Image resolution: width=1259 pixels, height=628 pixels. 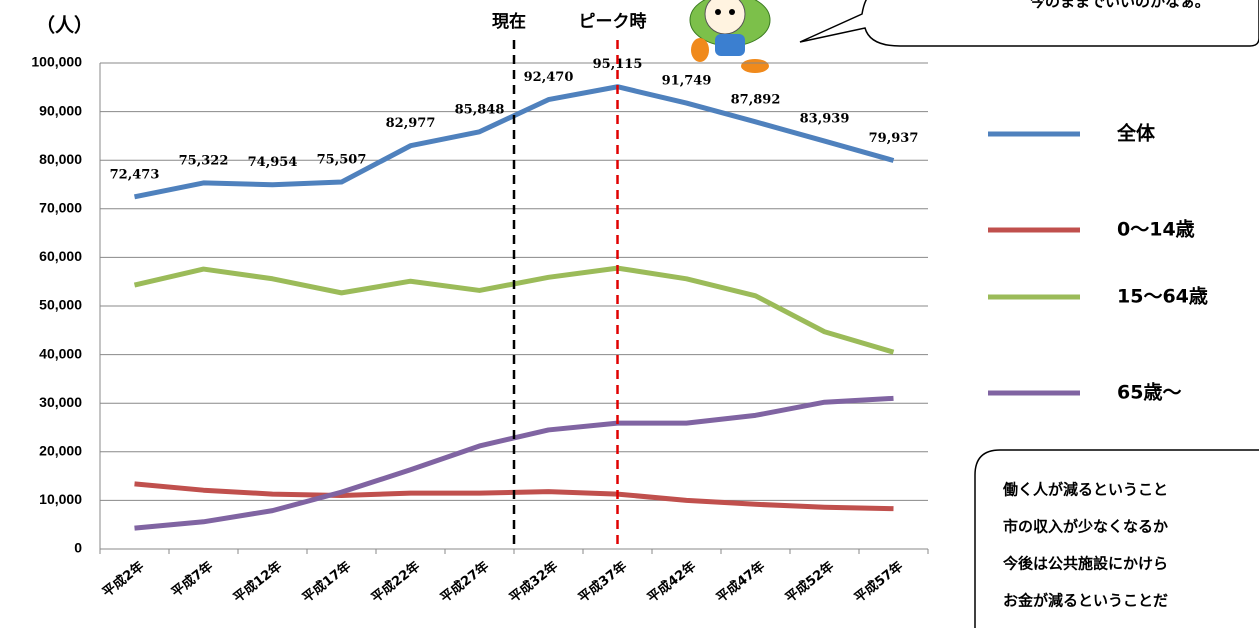 I want to click on mascot, so click(x=730, y=36).